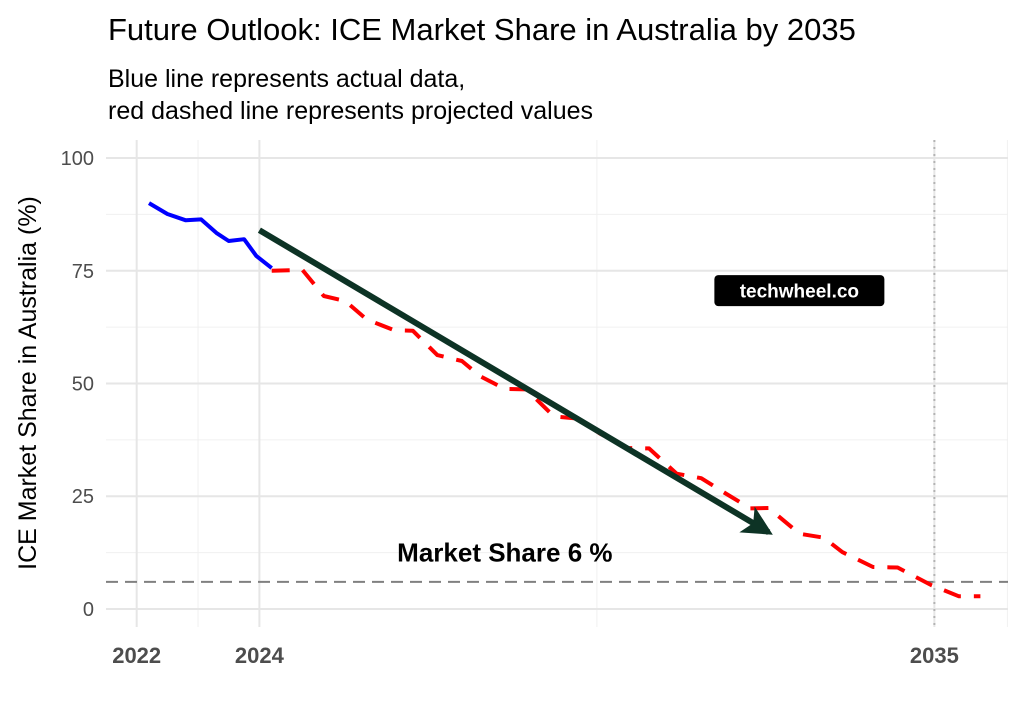  What do you see at coordinates (934, 655) in the screenshot?
I see `x-tick-label: 2035` at bounding box center [934, 655].